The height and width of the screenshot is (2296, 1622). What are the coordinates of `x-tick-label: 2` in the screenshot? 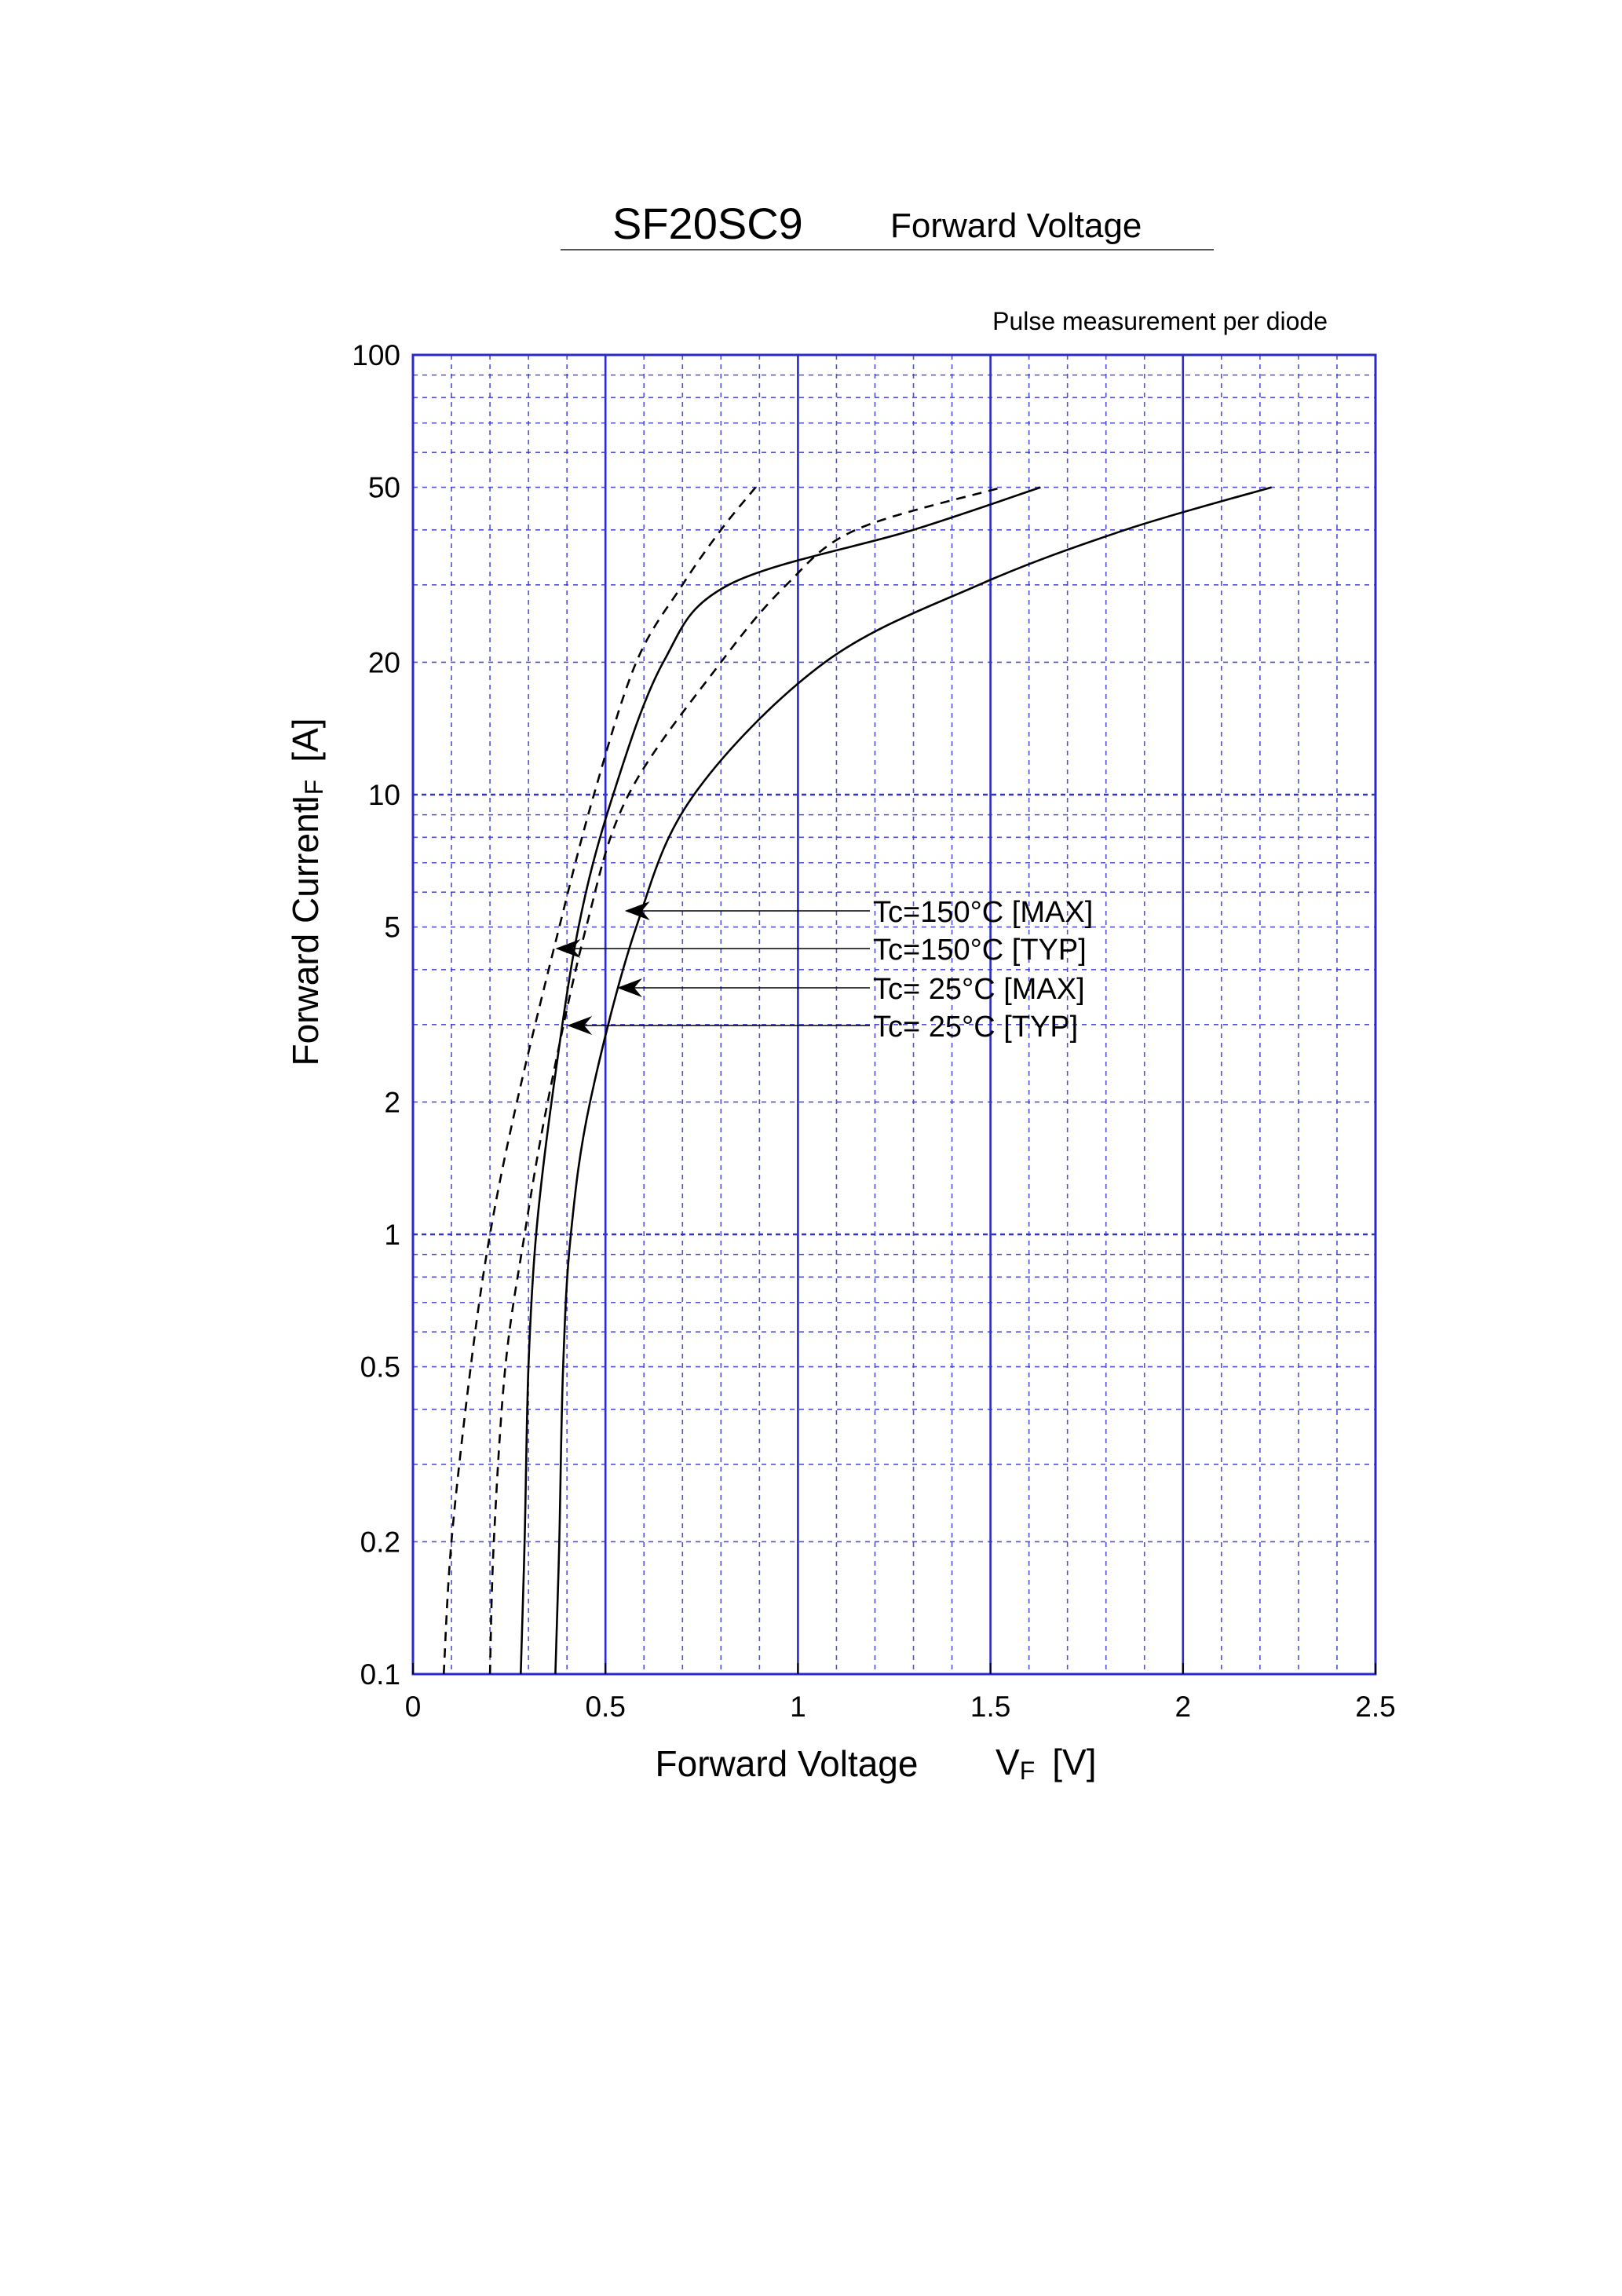 It's located at (1183, 1707).